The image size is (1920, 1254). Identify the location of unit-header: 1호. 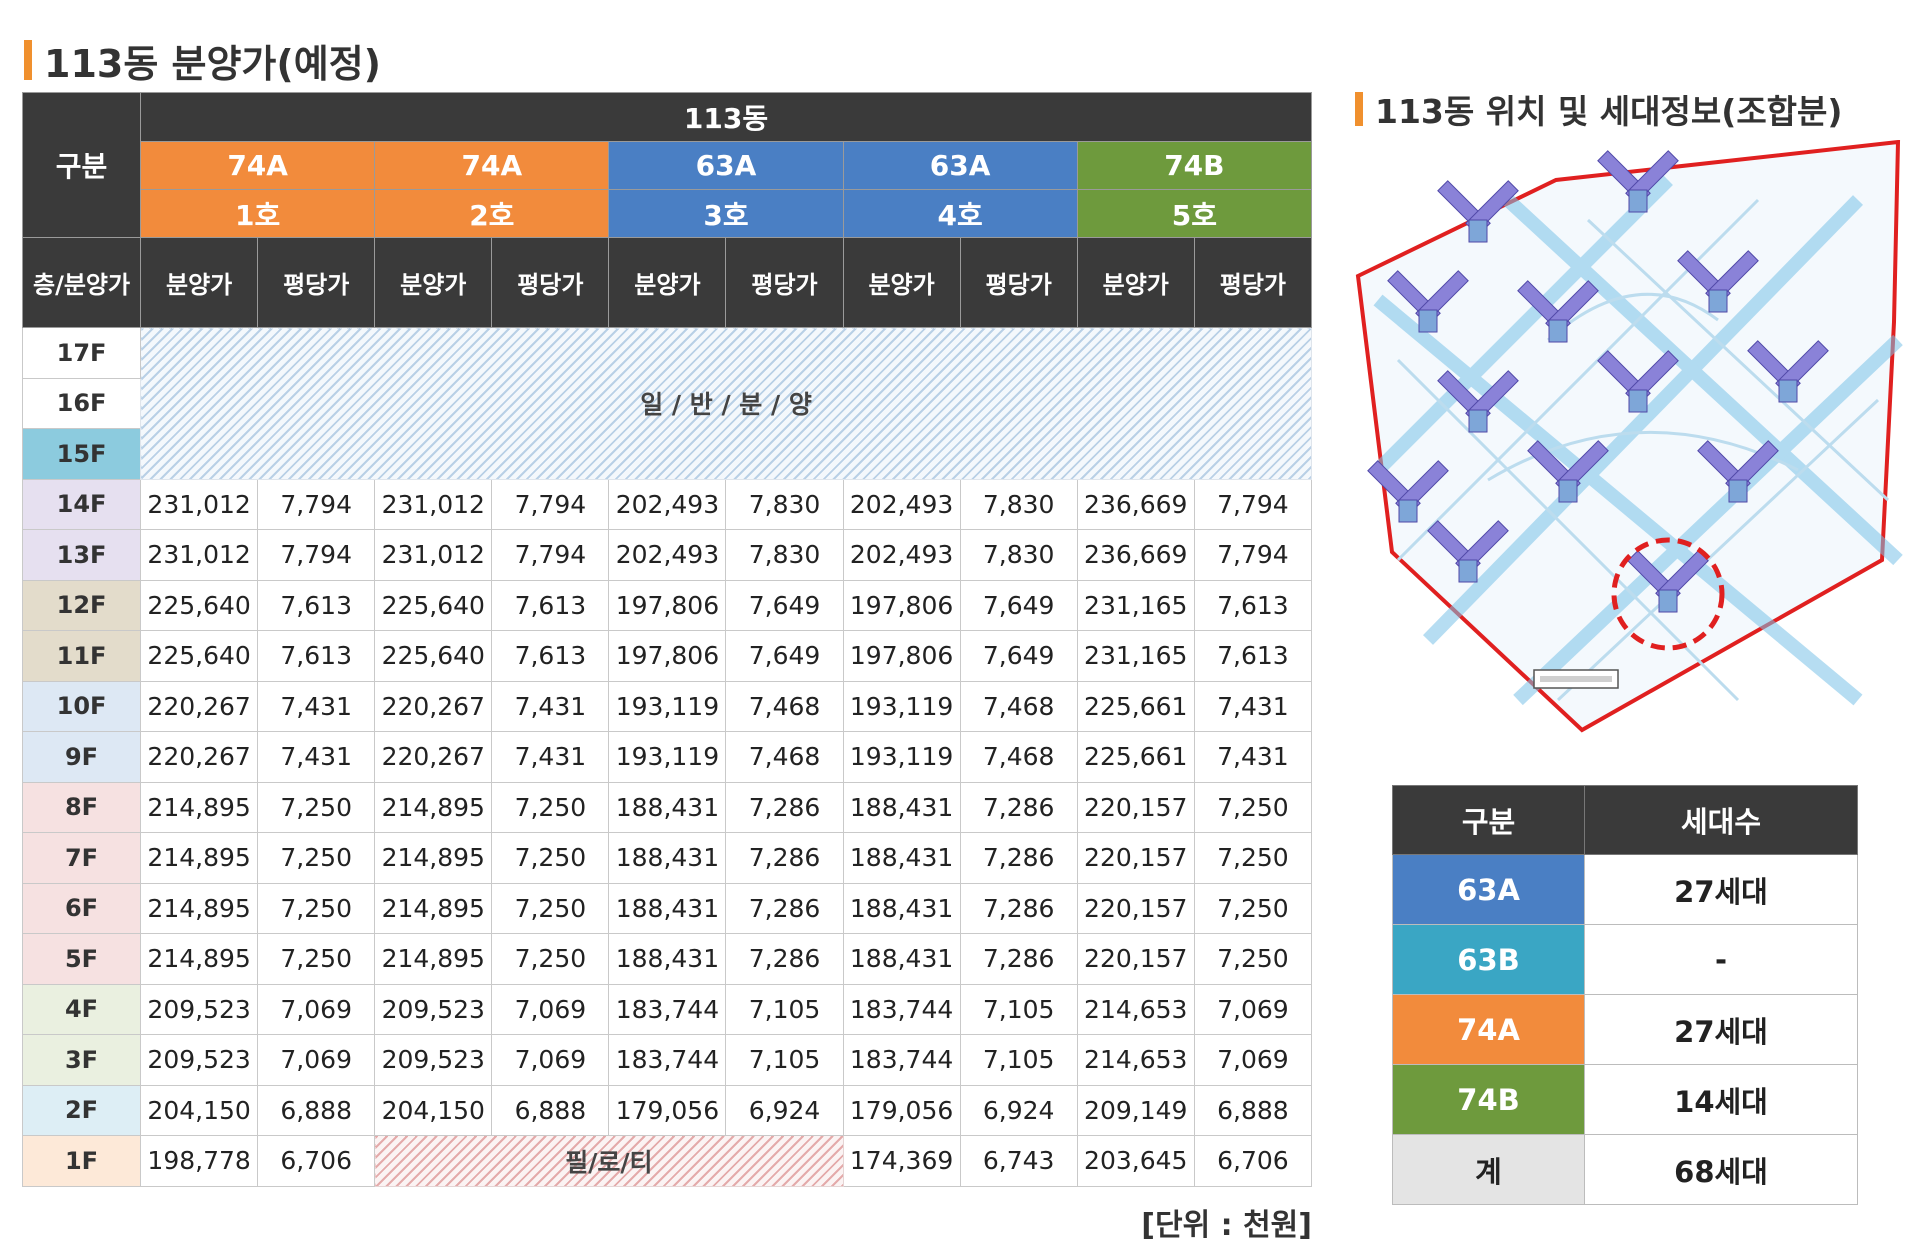
(258, 213).